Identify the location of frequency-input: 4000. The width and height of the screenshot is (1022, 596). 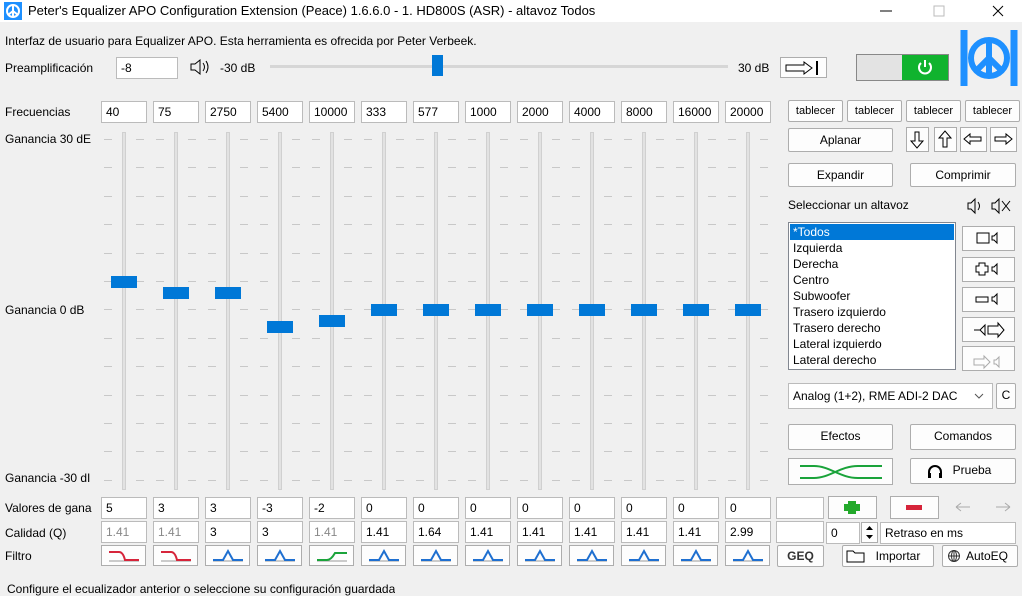
(592, 112).